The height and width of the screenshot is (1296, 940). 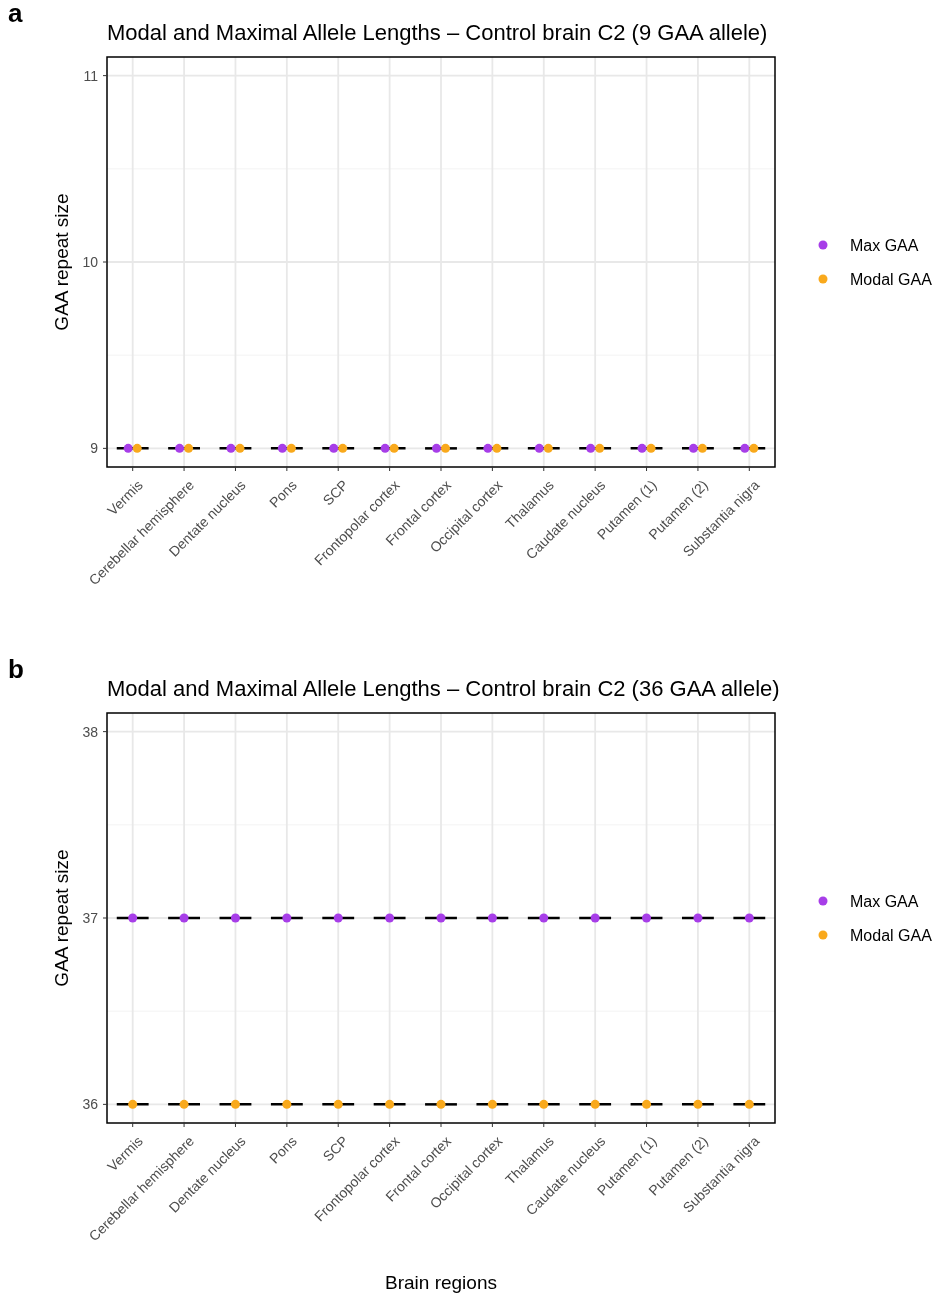 What do you see at coordinates (90, 731) in the screenshot?
I see `y-tick-label: 38` at bounding box center [90, 731].